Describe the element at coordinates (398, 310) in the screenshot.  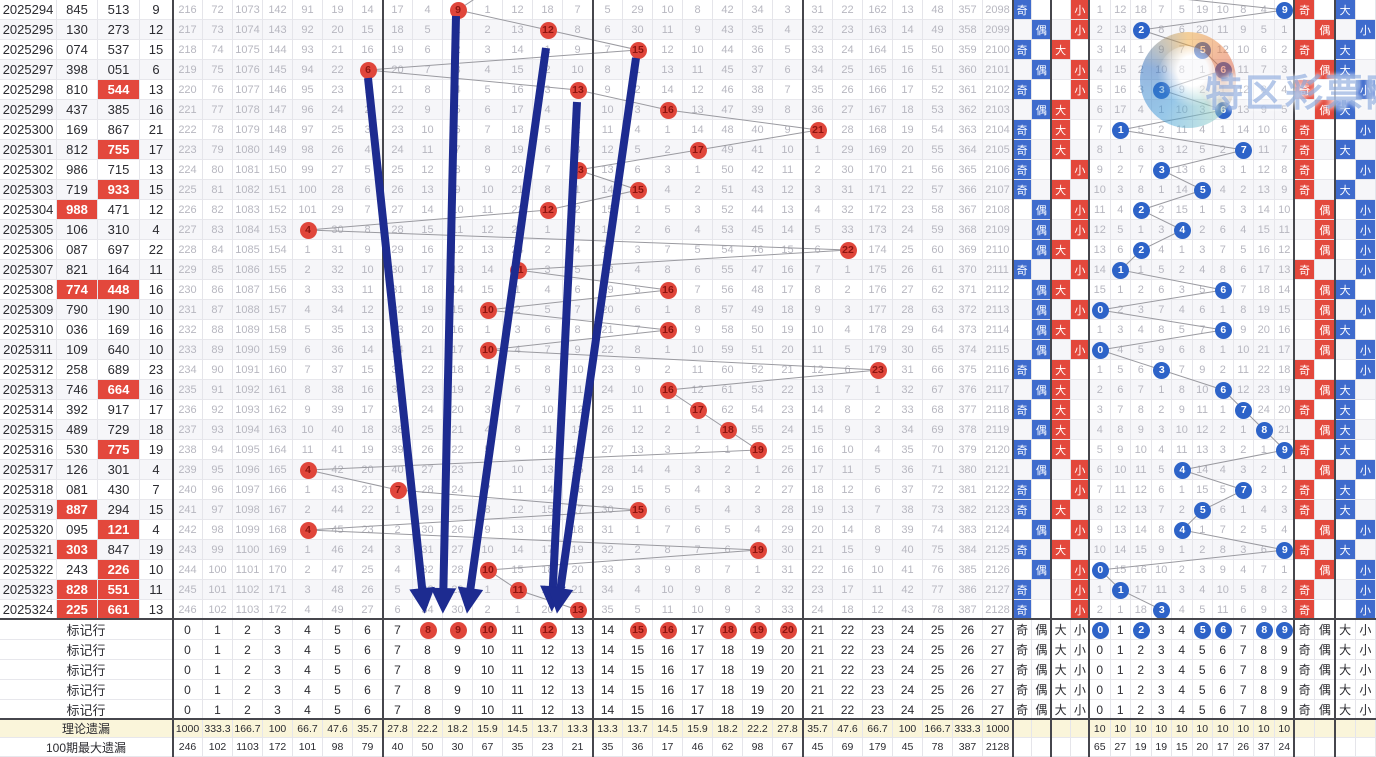
I see `sum-miss-cell: 32` at that location.